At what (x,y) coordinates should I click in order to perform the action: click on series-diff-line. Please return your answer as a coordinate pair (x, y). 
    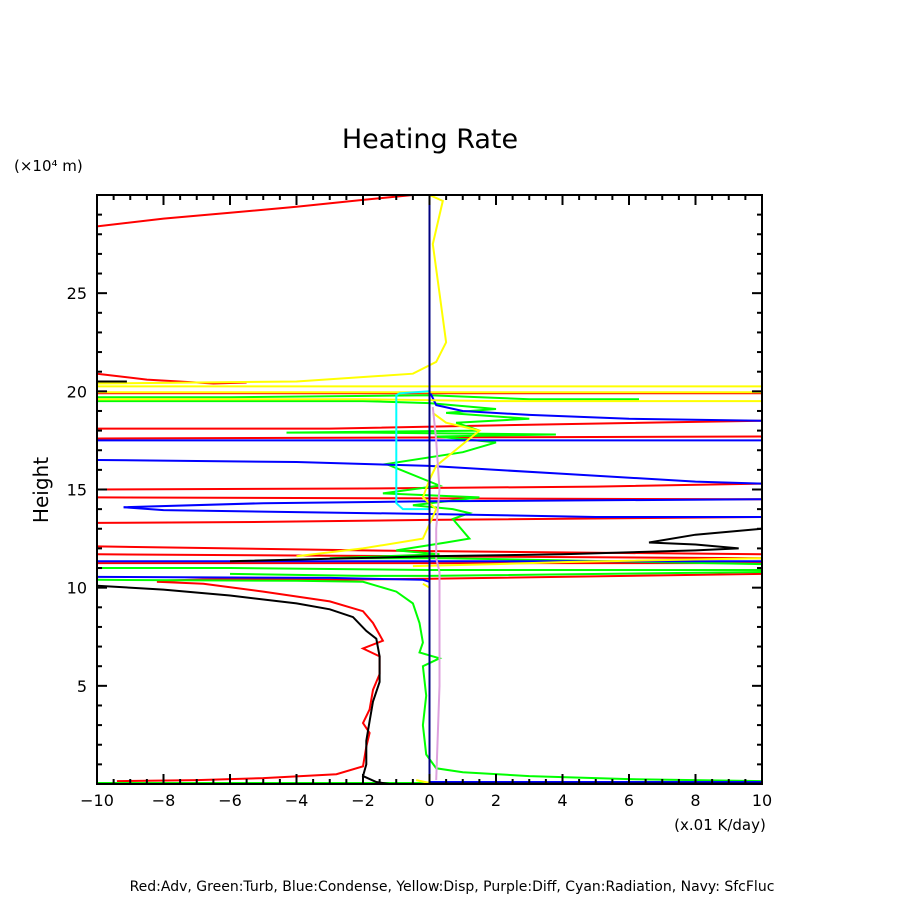
    Looking at the image, I should click on (436, 593).